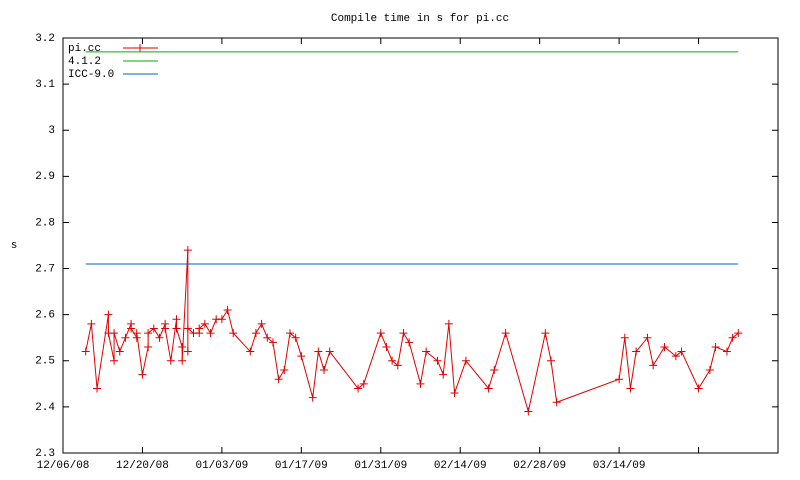 This screenshot has width=800, height=480. I want to click on legend-label: ICC-9.0, so click(91, 75).